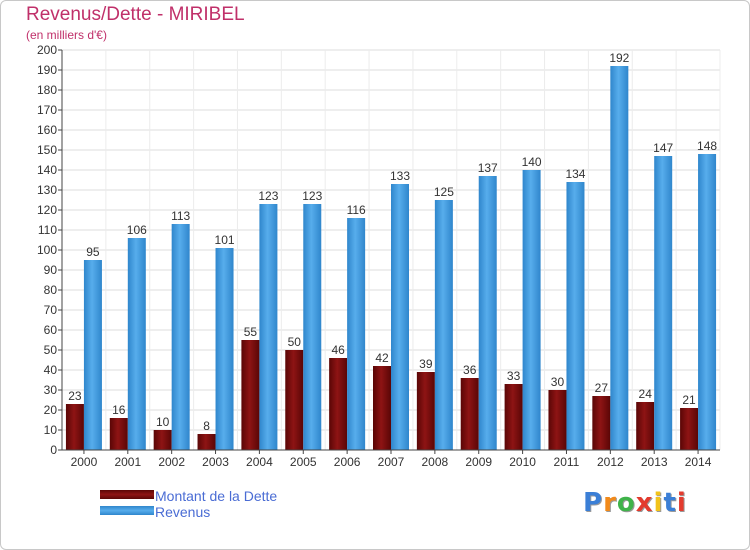 The width and height of the screenshot is (750, 550). I want to click on y-tick-label: 130, so click(47, 190).